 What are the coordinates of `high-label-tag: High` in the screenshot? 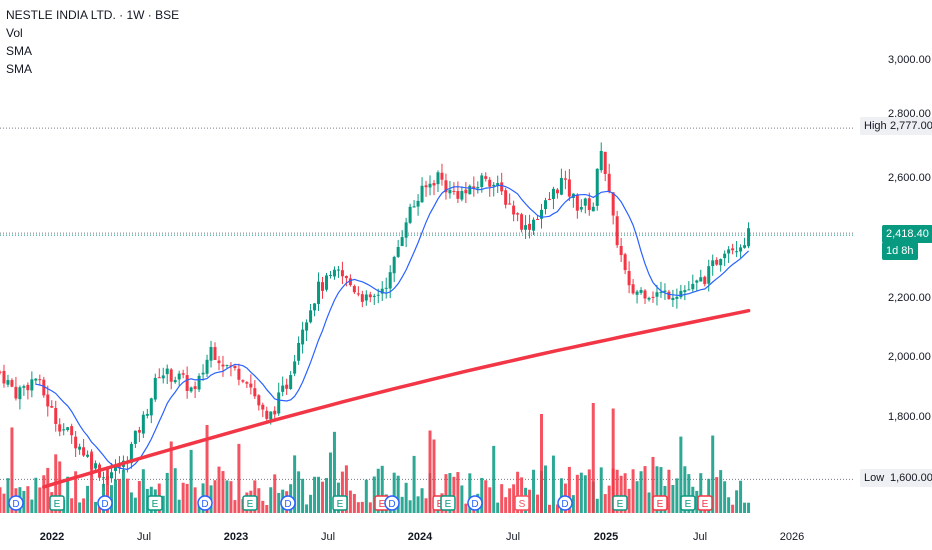 It's located at (875, 126).